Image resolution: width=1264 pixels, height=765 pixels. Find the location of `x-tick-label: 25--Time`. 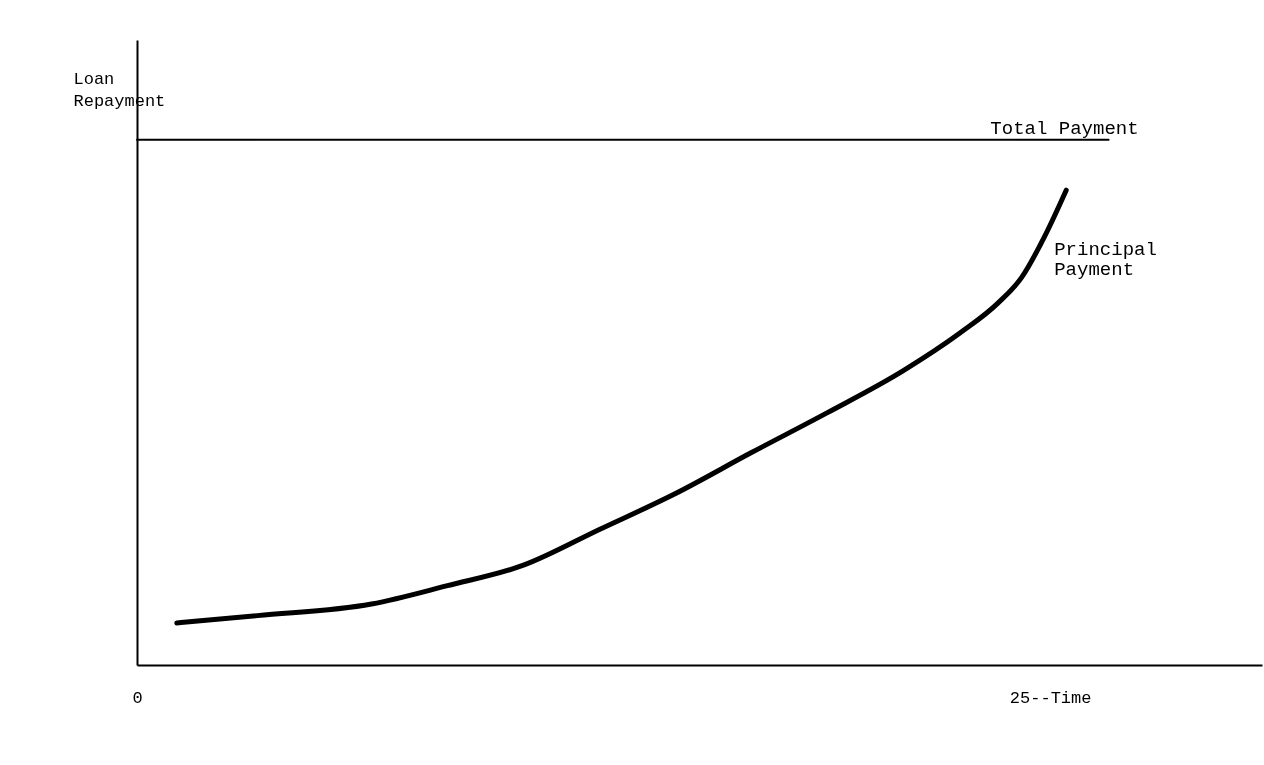

x-tick-label: 25--Time is located at coordinates (1050, 698).